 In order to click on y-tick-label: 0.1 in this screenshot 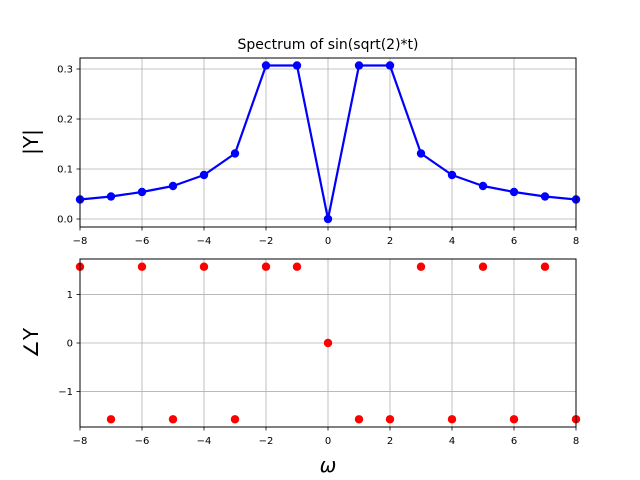, I will do `click(65, 170)`.